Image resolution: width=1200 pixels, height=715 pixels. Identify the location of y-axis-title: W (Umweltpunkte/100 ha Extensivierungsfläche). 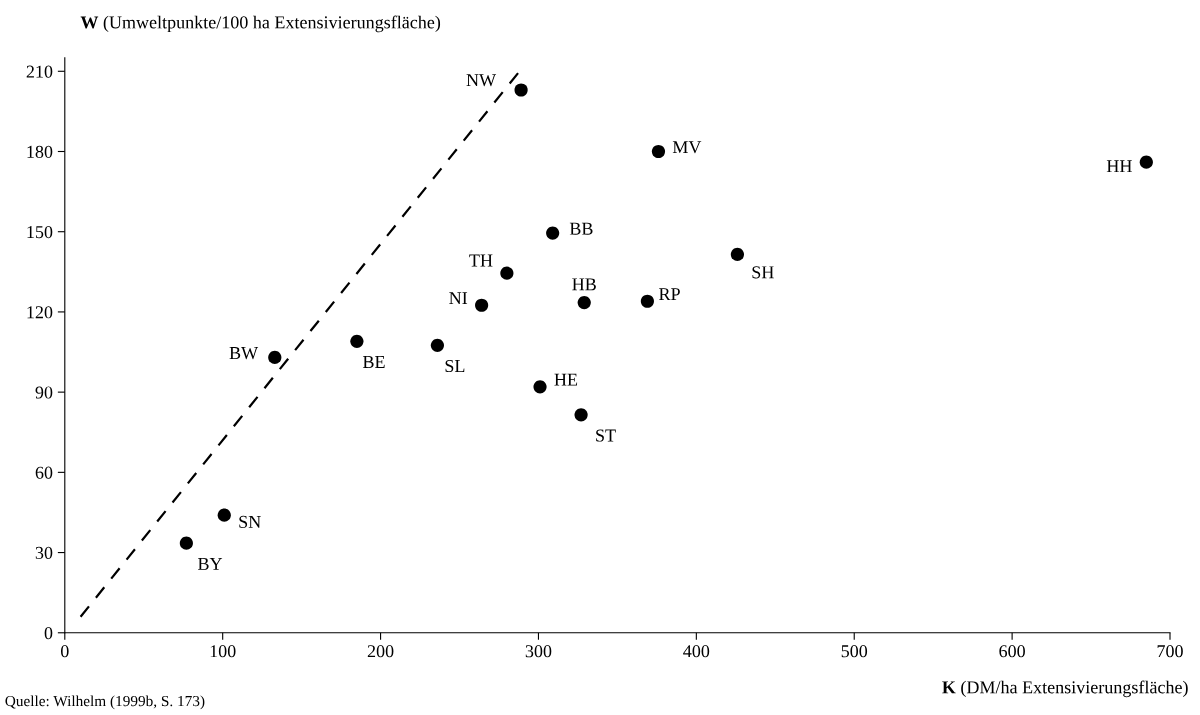
(260, 24).